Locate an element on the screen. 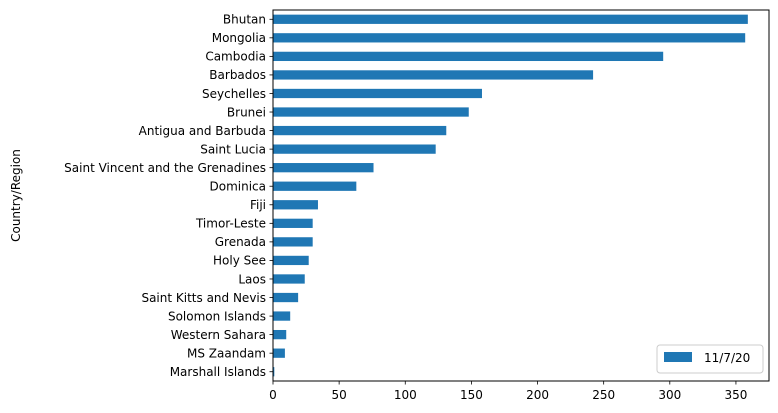  y-tick-label: Saint Kitts and Nevis is located at coordinates (203, 298).